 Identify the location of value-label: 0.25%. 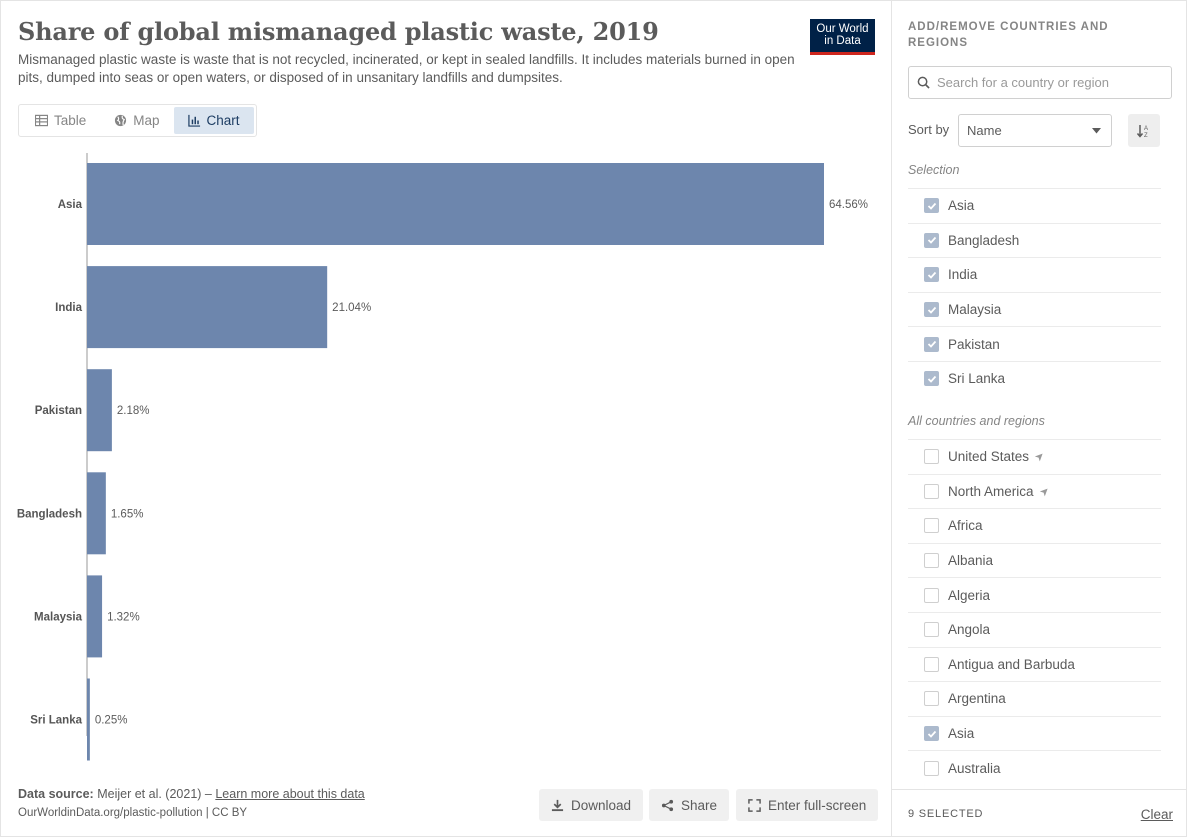
(111, 721).